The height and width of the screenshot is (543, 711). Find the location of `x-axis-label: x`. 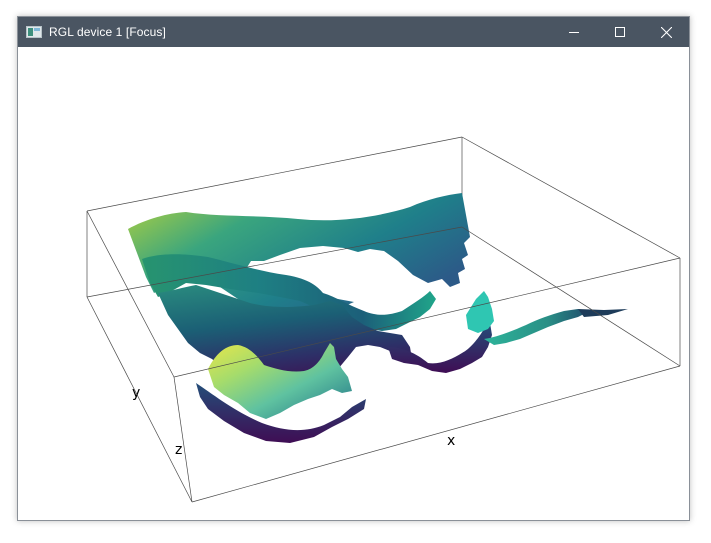

x-axis-label: x is located at coordinates (451, 441).